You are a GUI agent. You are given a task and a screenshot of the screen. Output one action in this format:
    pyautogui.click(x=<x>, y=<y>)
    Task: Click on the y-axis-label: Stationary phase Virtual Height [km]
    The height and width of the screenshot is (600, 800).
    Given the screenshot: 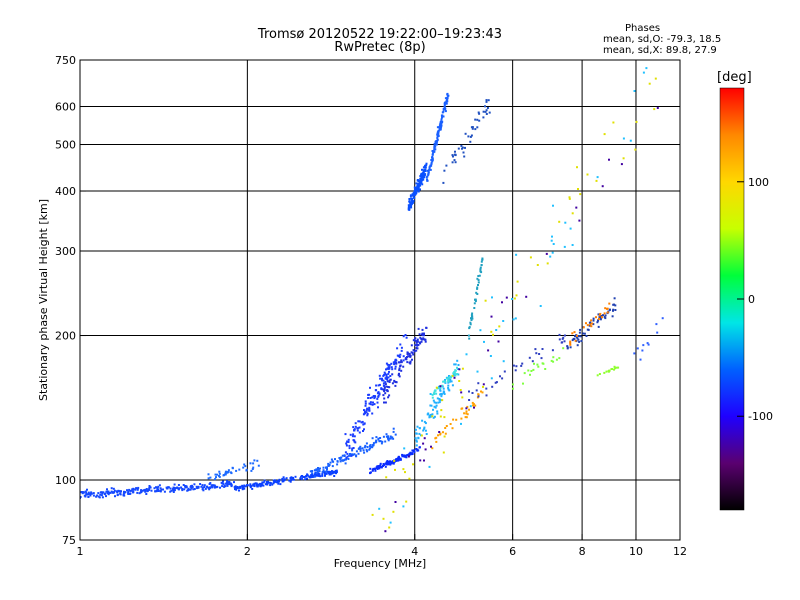 What is the action you would take?
    pyautogui.click(x=43, y=300)
    